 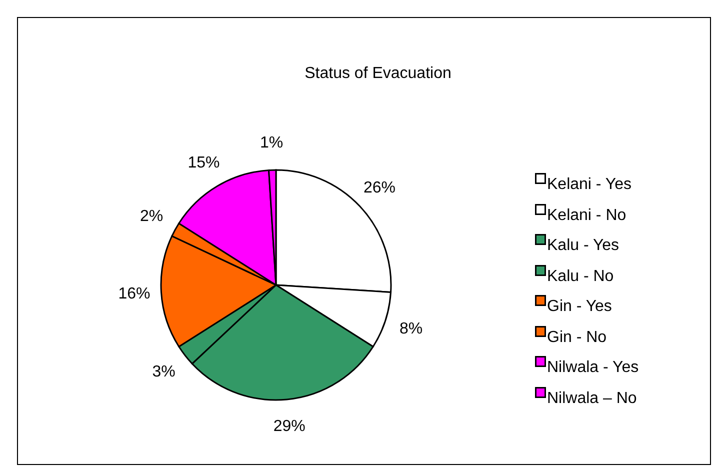 I want to click on data-label: 3%, so click(x=164, y=372).